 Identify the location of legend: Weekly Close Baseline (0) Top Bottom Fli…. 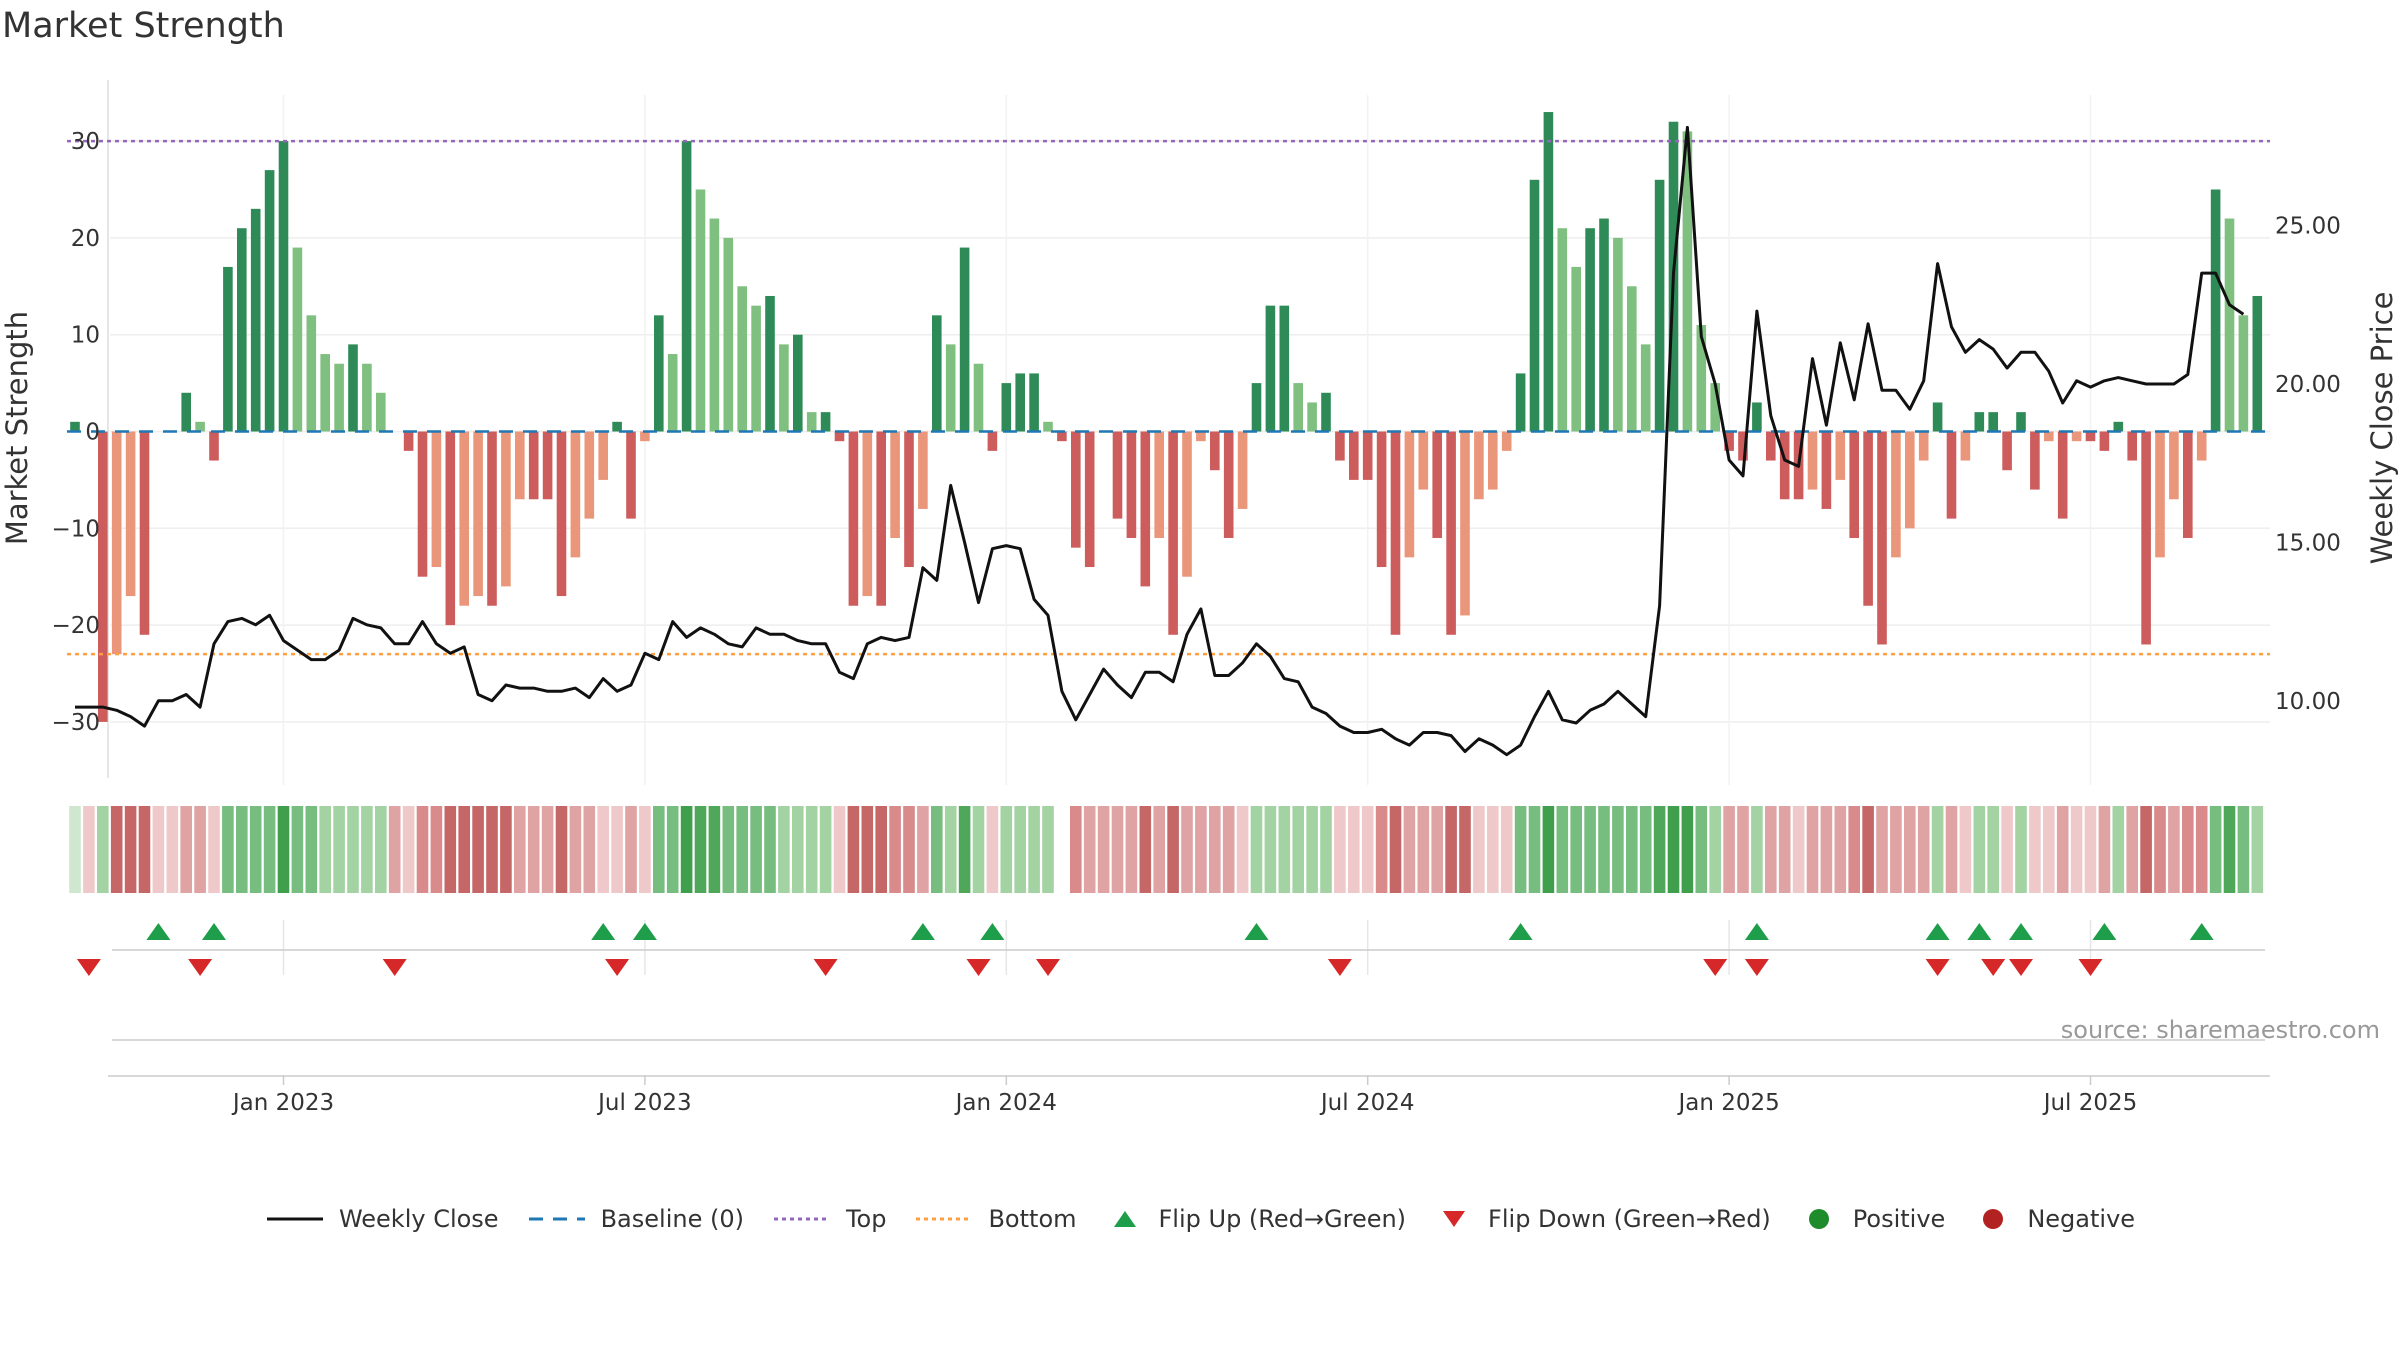
(1200, 1219).